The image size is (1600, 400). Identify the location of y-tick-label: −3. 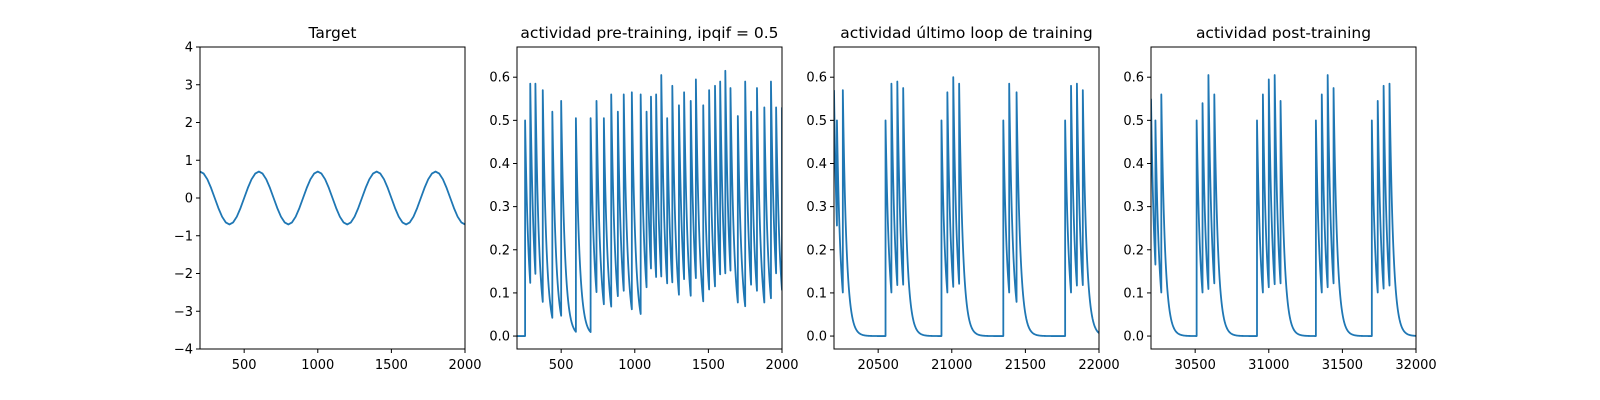
(183, 312).